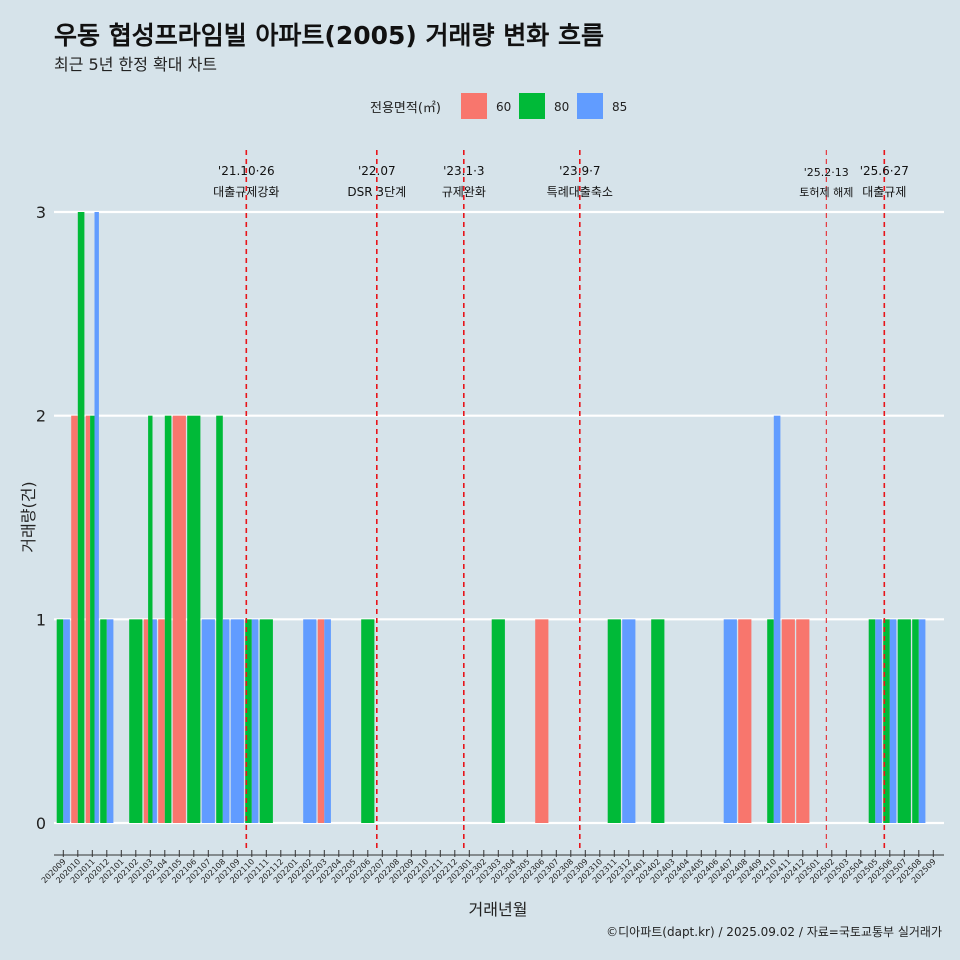 The height and width of the screenshot is (960, 960). What do you see at coordinates (464, 192) in the screenshot?
I see `event-label: 규제완화` at bounding box center [464, 192].